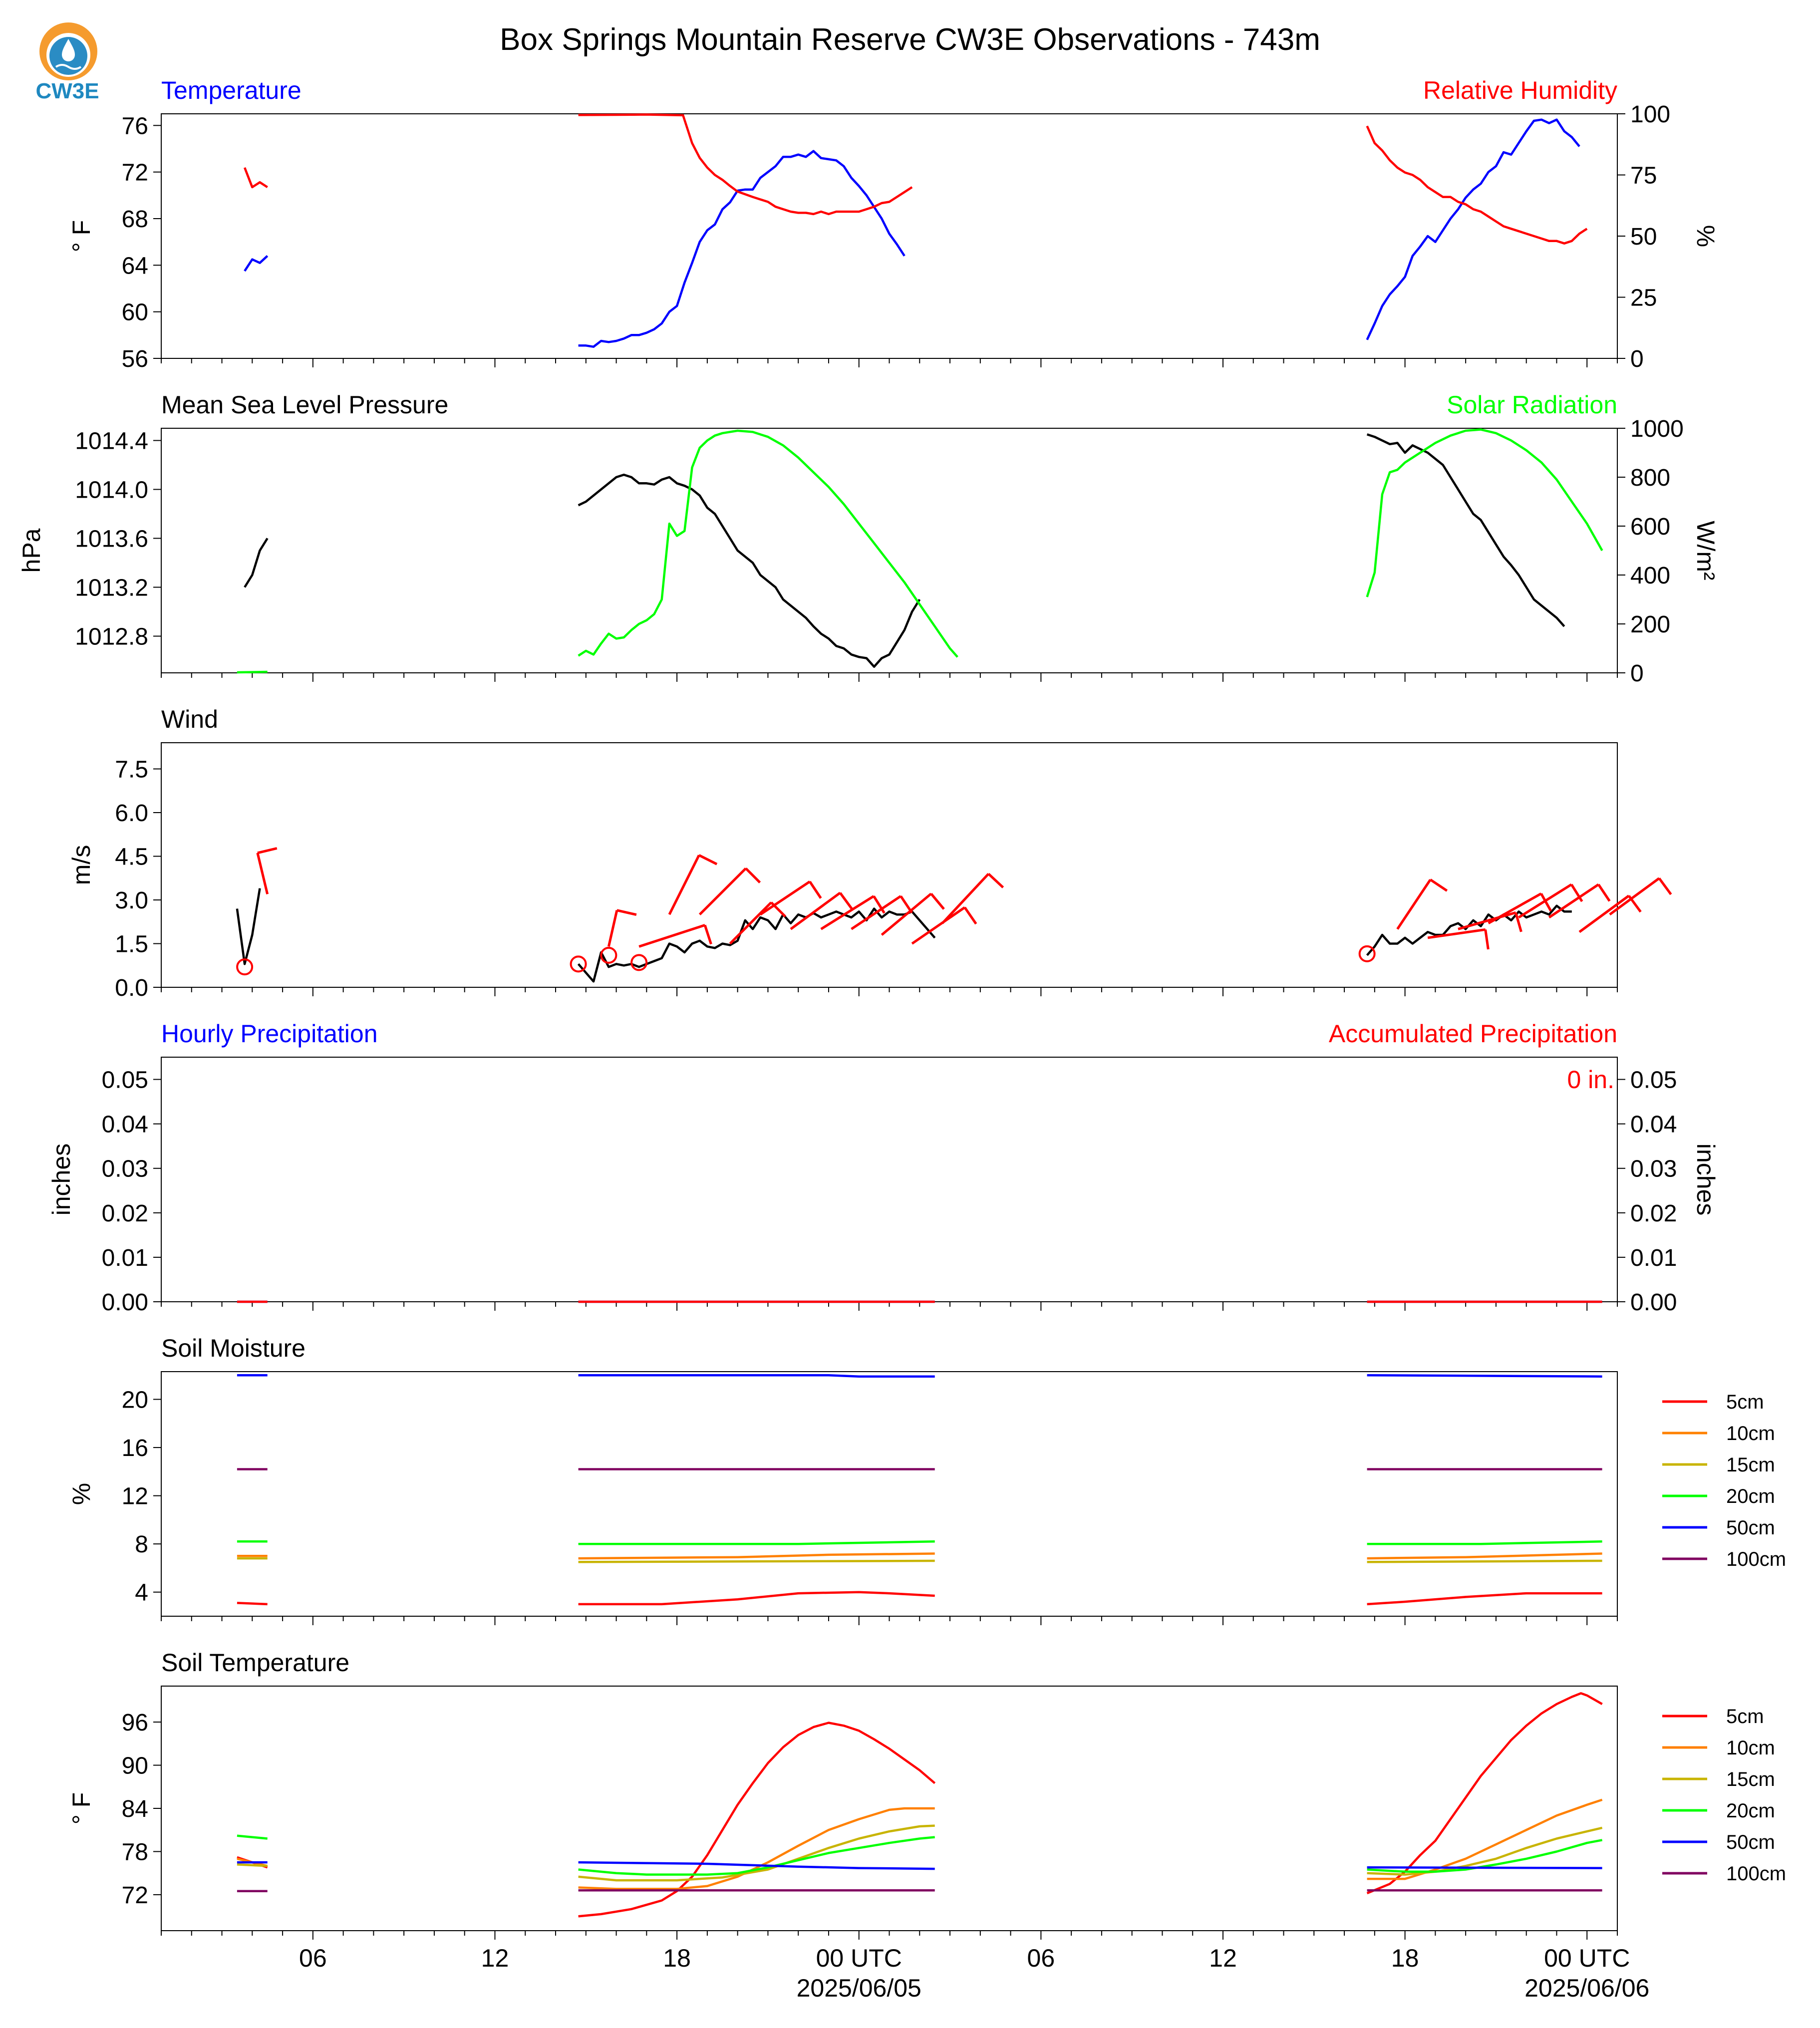 This screenshot has width=1820, height=2028. Describe the element at coordinates (135, 1852) in the screenshot. I see `y-tick-label: 78` at that location.